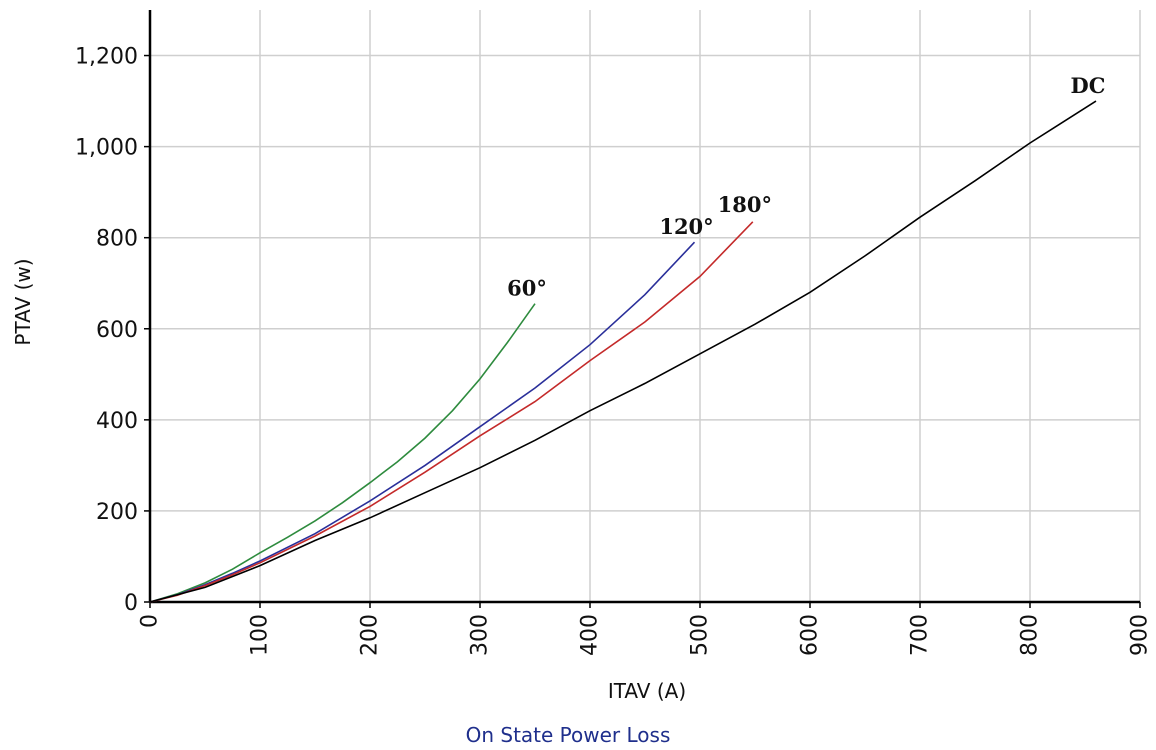 Image resolution: width=1156 pixels, height=750 pixels. I want to click on x-axis-label: ITAV (A), so click(647, 691).